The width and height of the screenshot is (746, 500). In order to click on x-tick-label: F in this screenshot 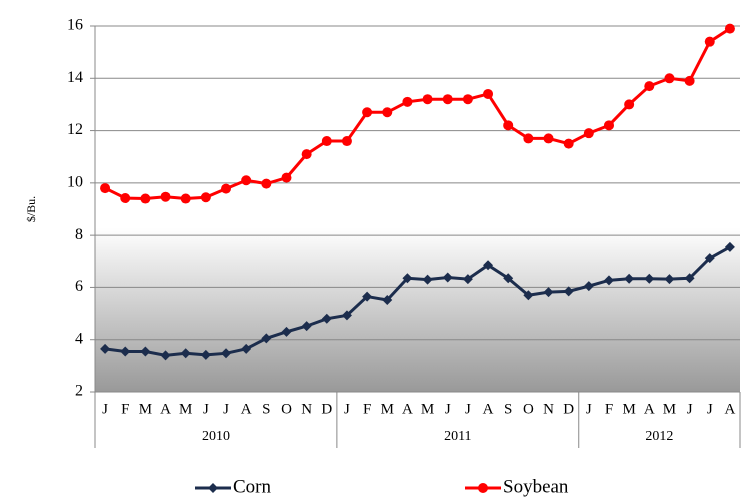, I will do `click(125, 409)`.